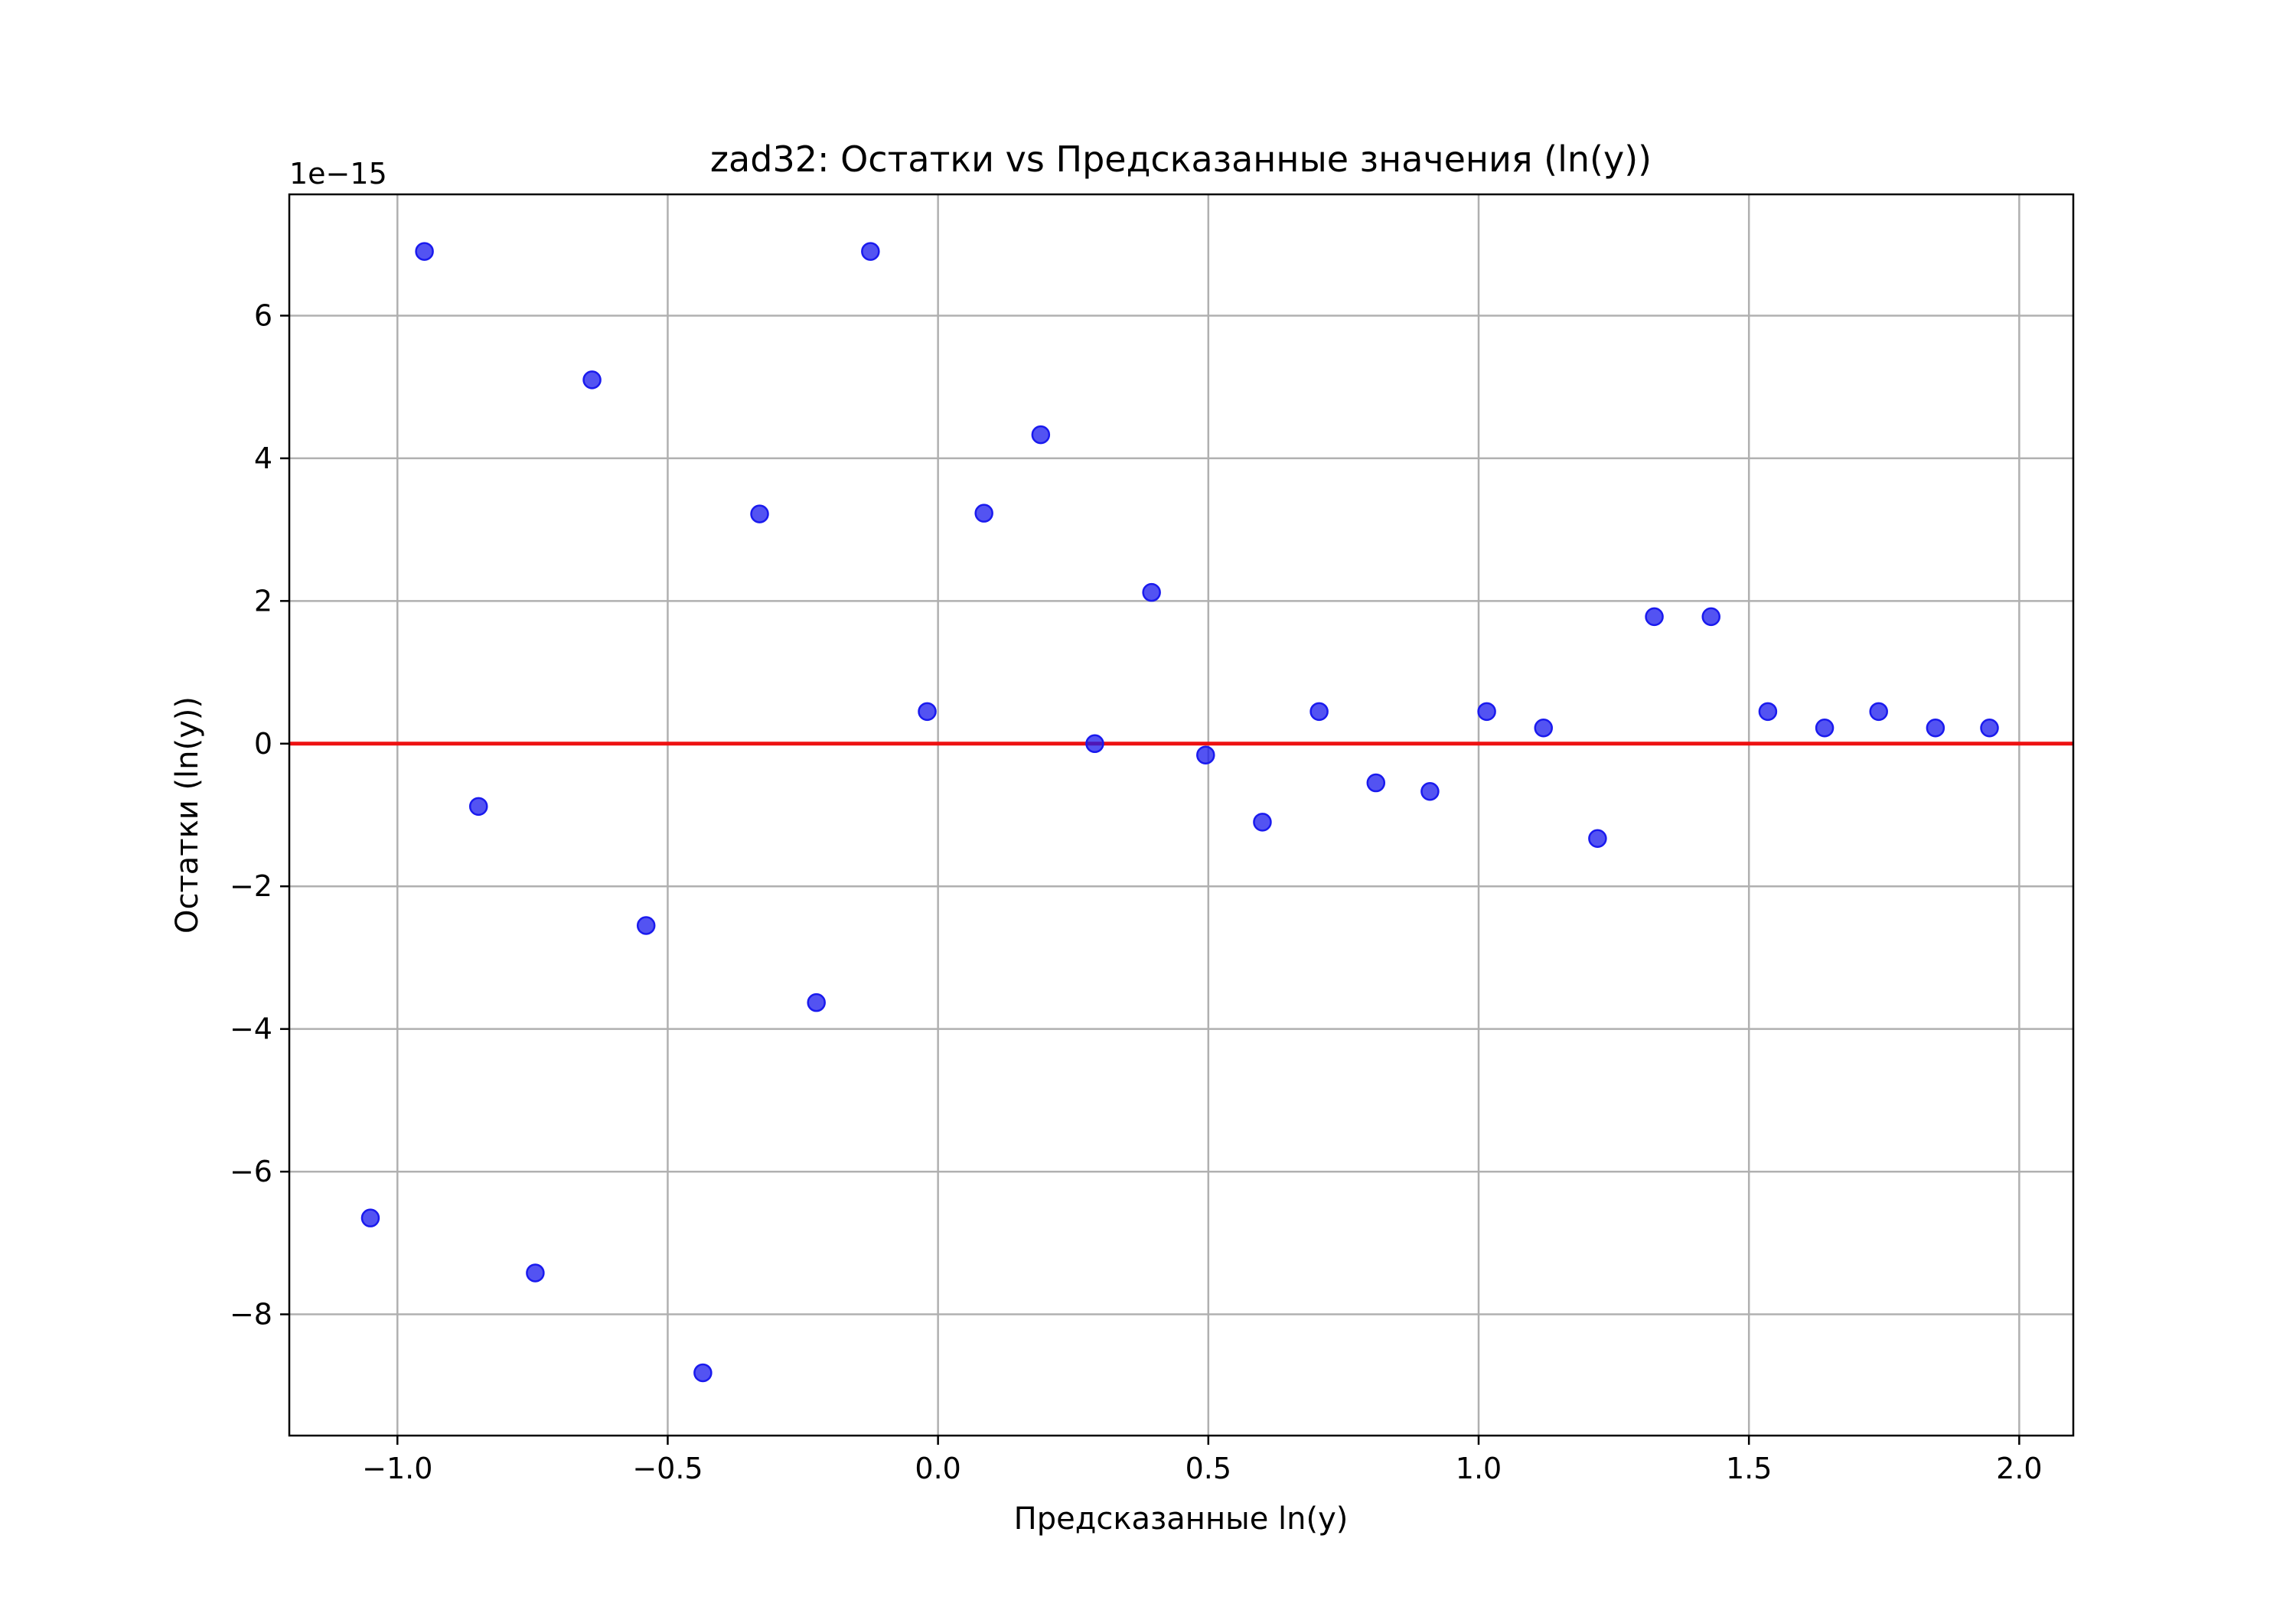  What do you see at coordinates (263, 601) in the screenshot?
I see `y-tick-label: 2` at bounding box center [263, 601].